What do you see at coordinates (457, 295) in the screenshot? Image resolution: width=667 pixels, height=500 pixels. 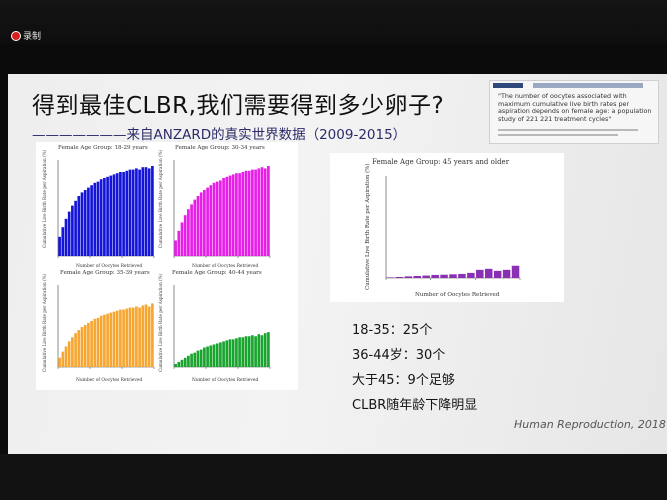 I see `chart-xlabel-45-plus: Number of Oocytes Retrieved` at bounding box center [457, 295].